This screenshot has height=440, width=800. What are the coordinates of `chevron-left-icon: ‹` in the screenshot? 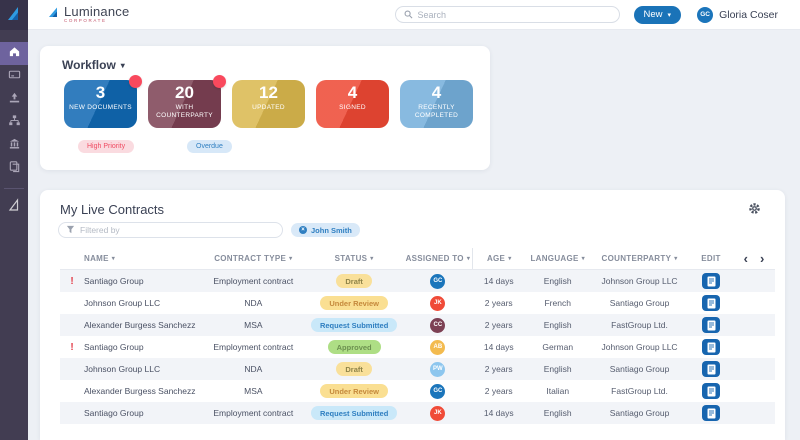 It's located at (745, 258).